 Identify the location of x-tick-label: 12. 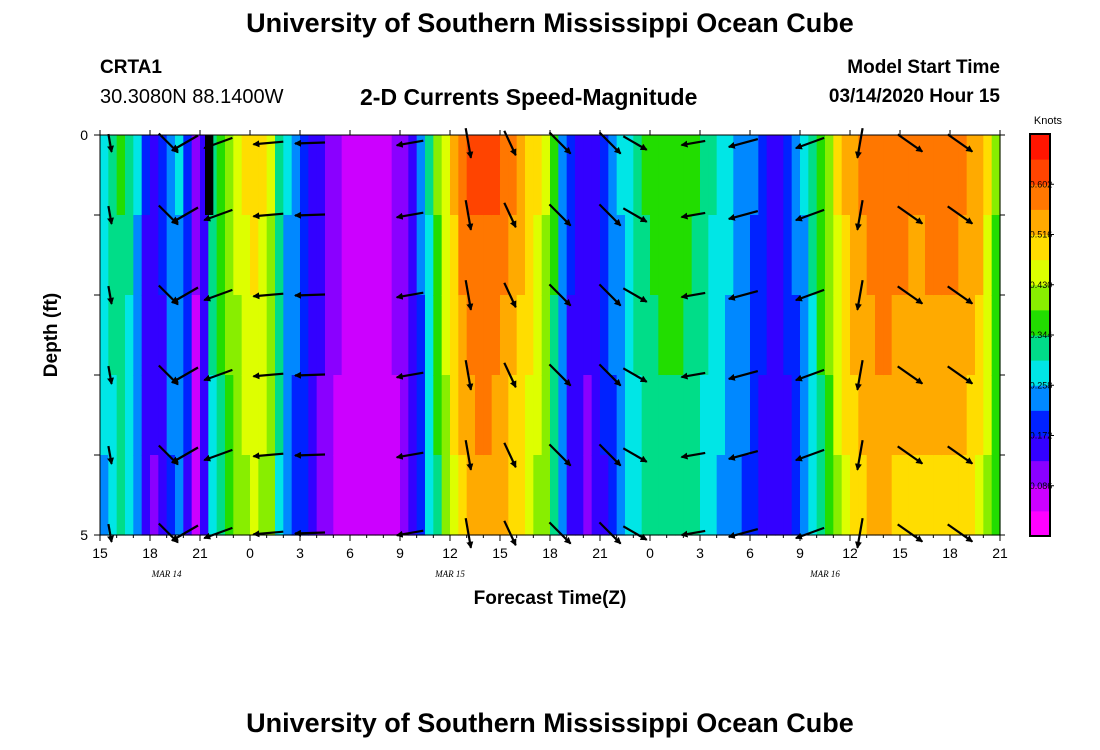
(450, 553).